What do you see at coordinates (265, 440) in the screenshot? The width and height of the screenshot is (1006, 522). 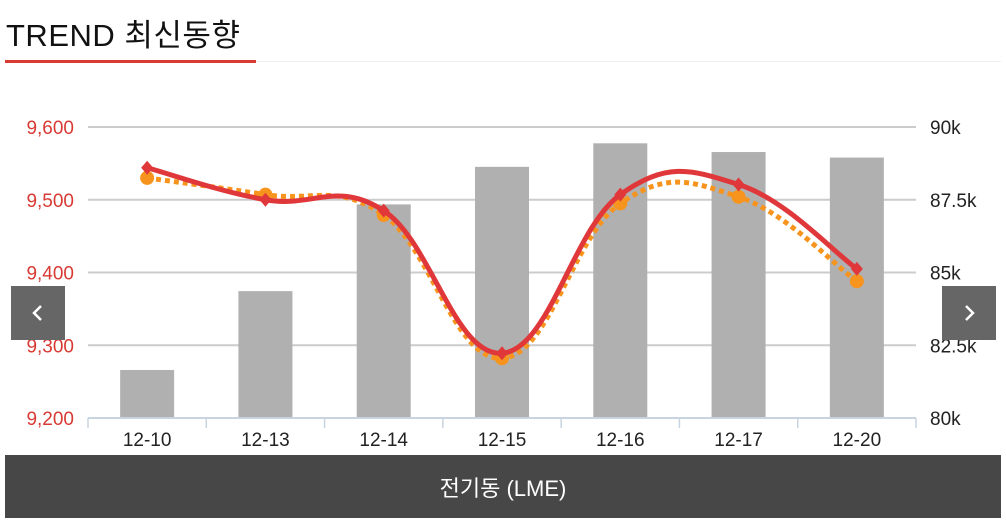 I see `x-tick-label: 12-13` at bounding box center [265, 440].